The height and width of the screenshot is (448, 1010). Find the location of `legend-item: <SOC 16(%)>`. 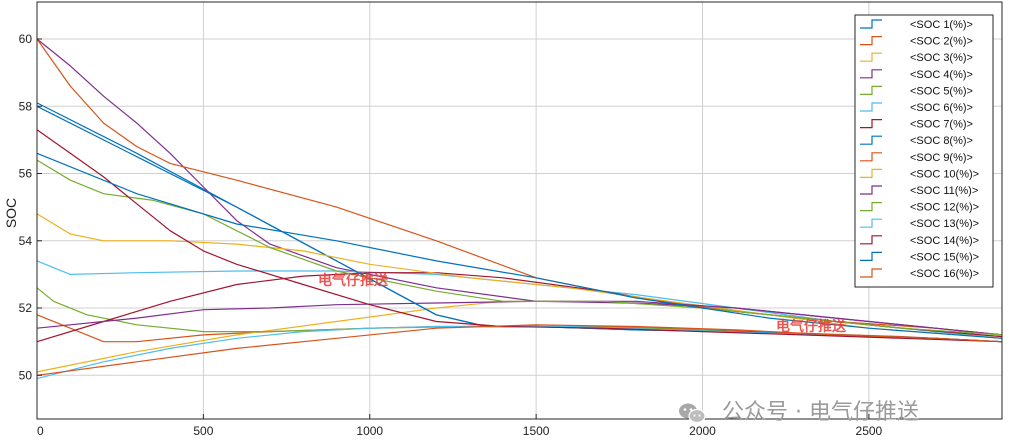

legend-item: <SOC 16(%)> is located at coordinates (919, 274).